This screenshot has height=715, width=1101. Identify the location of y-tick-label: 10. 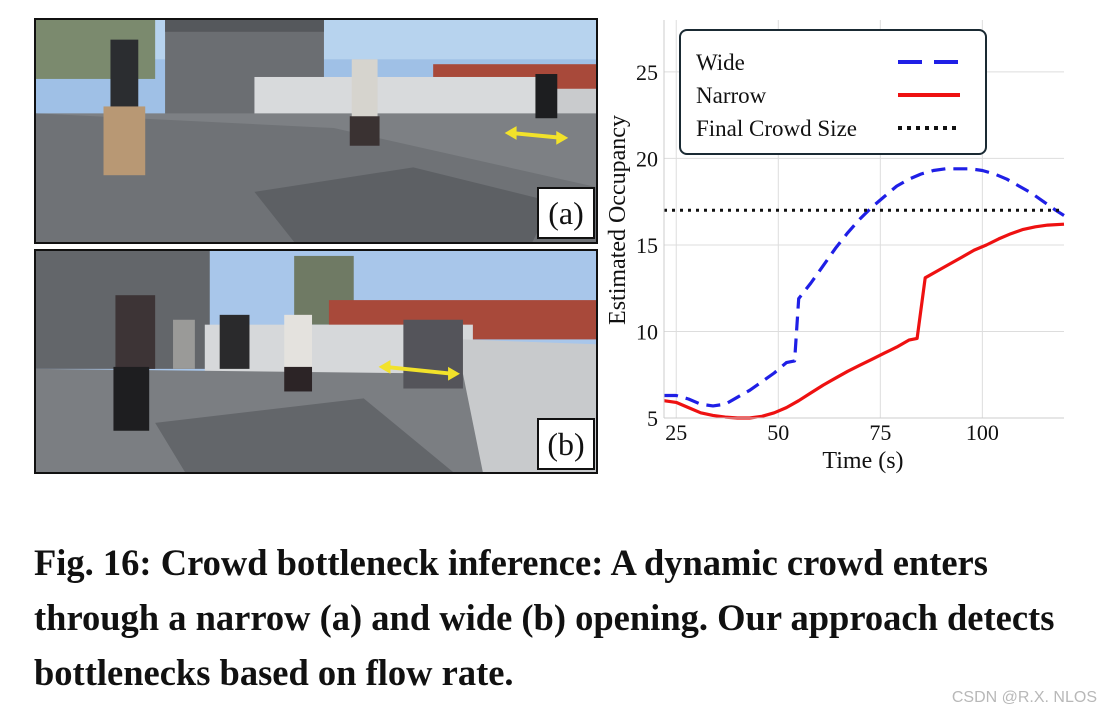
(647, 331).